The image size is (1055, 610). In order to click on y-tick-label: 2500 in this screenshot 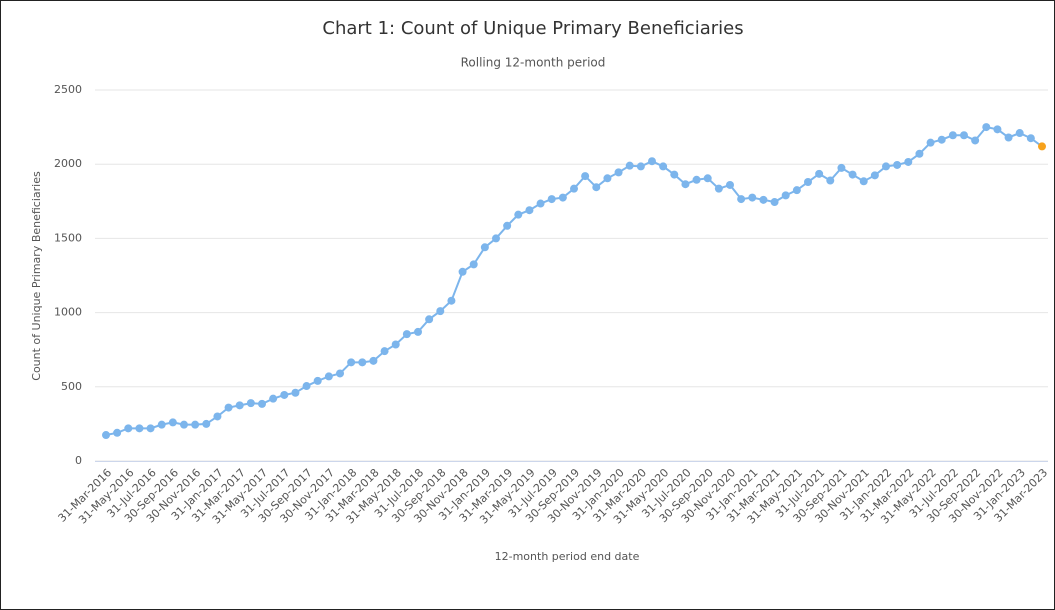, I will do `click(68, 89)`.